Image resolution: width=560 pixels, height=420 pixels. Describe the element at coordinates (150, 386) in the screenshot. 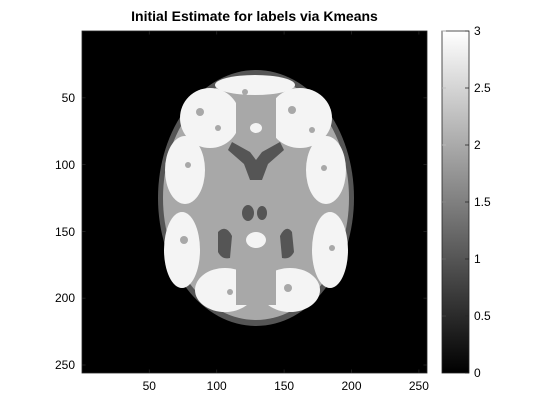

I see `x-tick-label: 50` at that location.